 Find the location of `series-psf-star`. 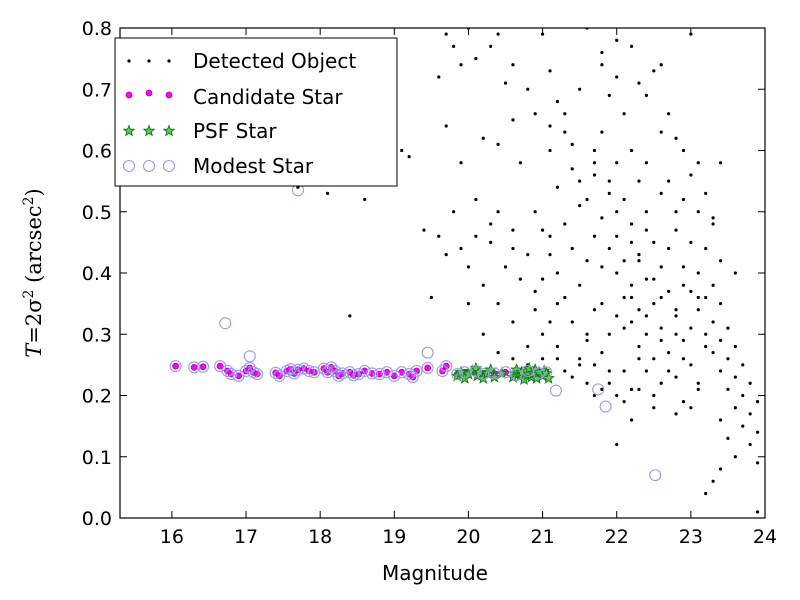

series-psf-star is located at coordinates (502, 373).